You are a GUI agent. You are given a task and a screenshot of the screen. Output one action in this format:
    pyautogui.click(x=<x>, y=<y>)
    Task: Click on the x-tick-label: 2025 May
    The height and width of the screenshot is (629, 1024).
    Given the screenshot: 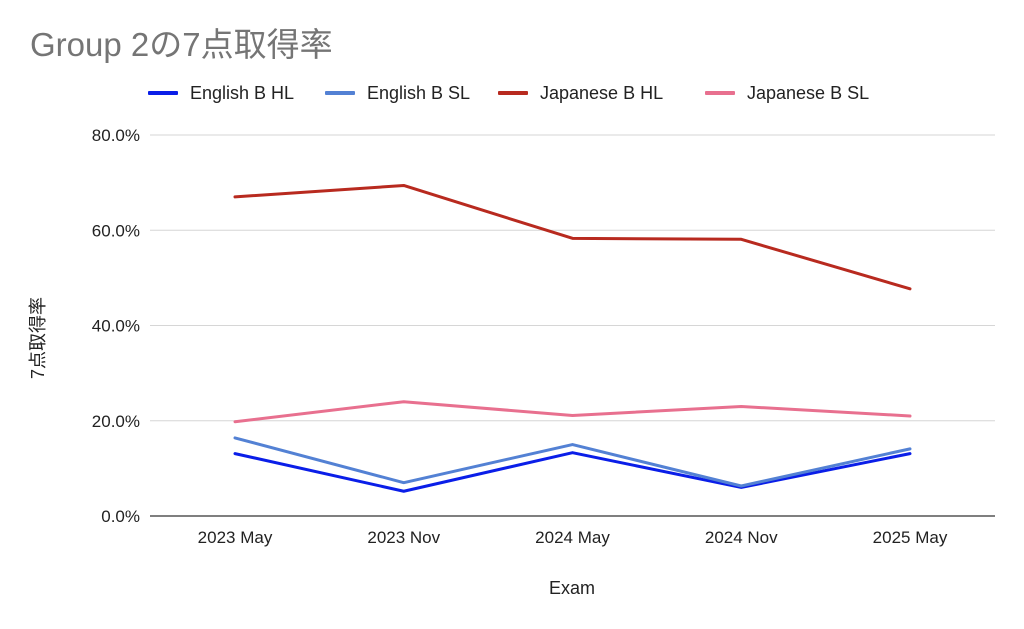 What is the action you would take?
    pyautogui.click(x=910, y=537)
    